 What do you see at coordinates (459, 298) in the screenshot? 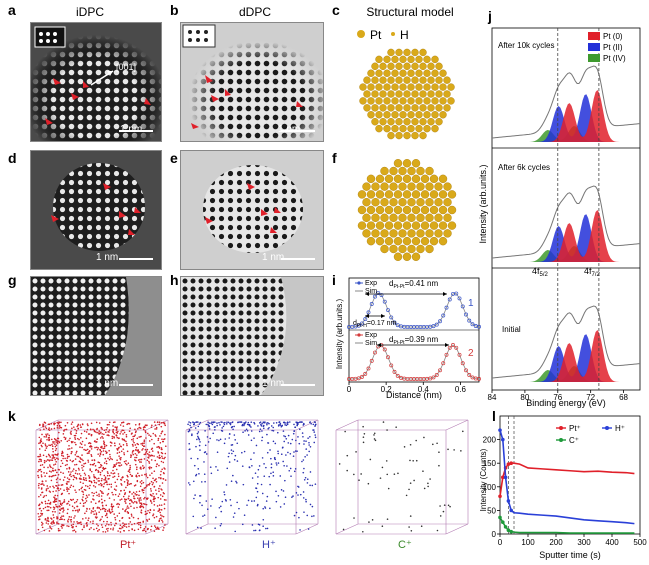
I see `profile-1-exp-point` at bounding box center [459, 298].